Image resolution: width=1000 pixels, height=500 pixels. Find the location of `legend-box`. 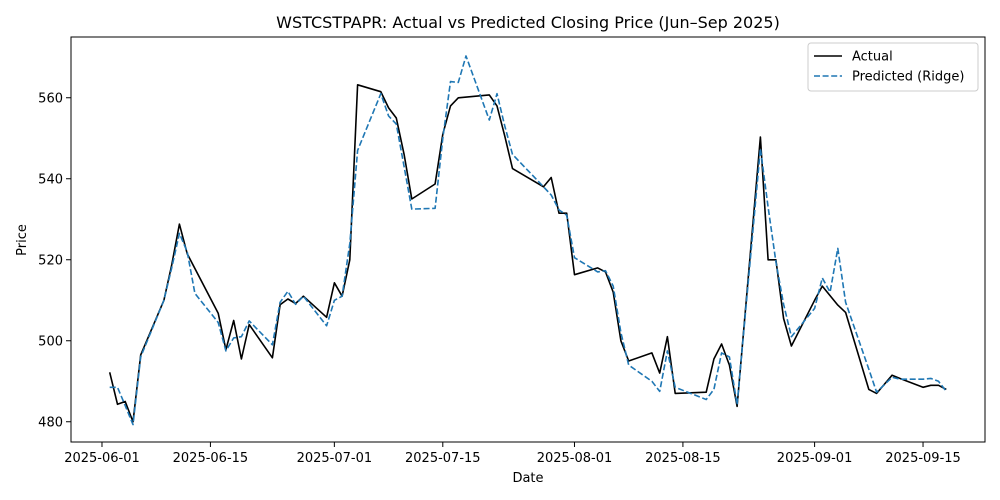

legend-box is located at coordinates (893, 67).